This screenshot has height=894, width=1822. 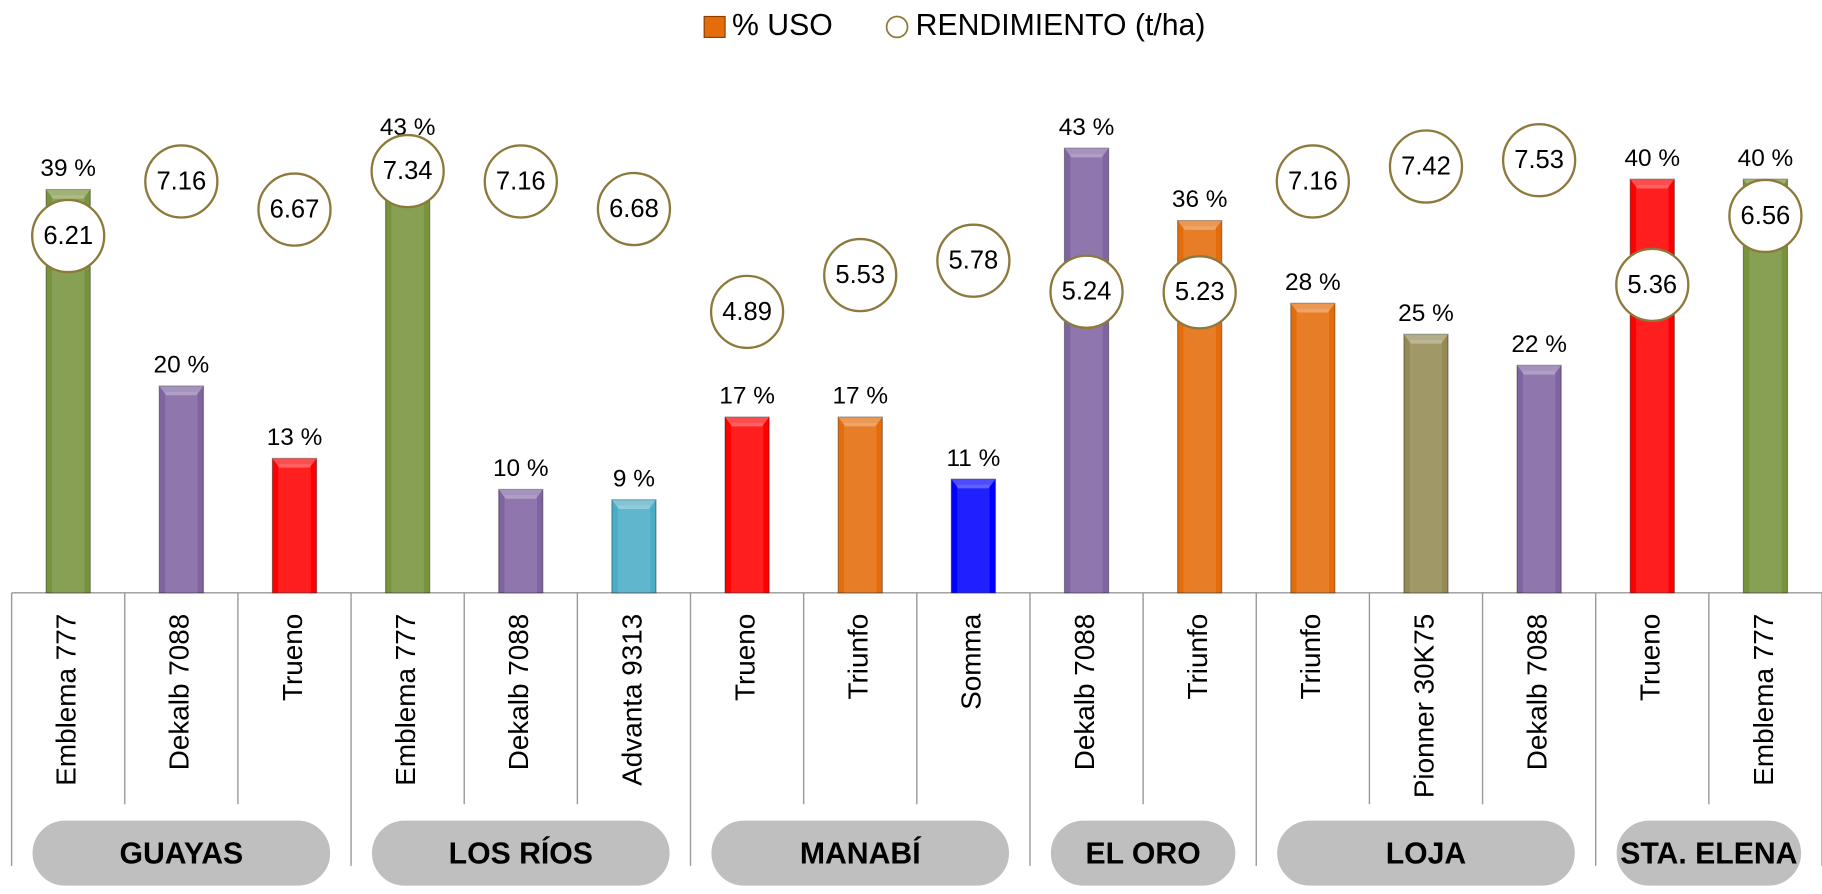 I want to click on group-label: LOS RÍOS, so click(x=521, y=853).